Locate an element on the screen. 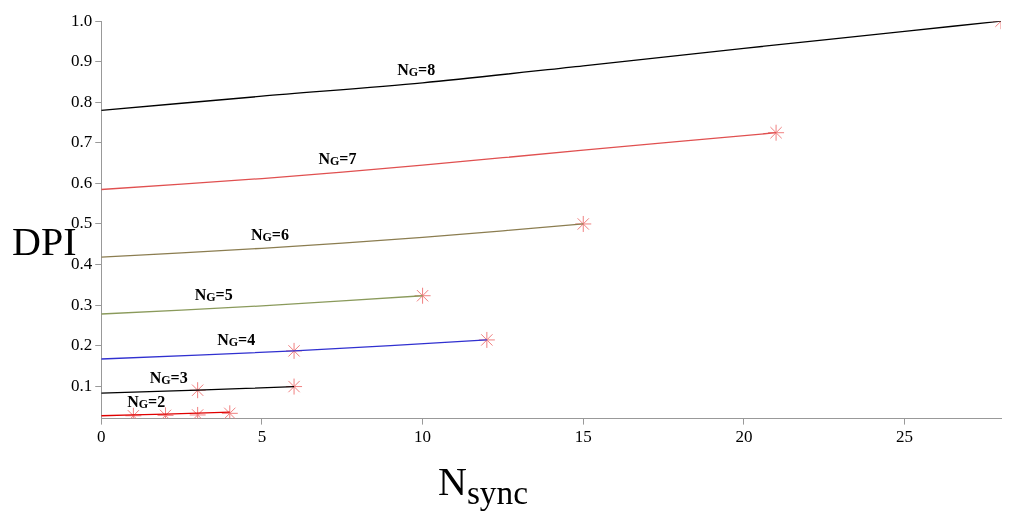 The image size is (1019, 519). y-tick-label: 0.3 is located at coordinates (82, 304).